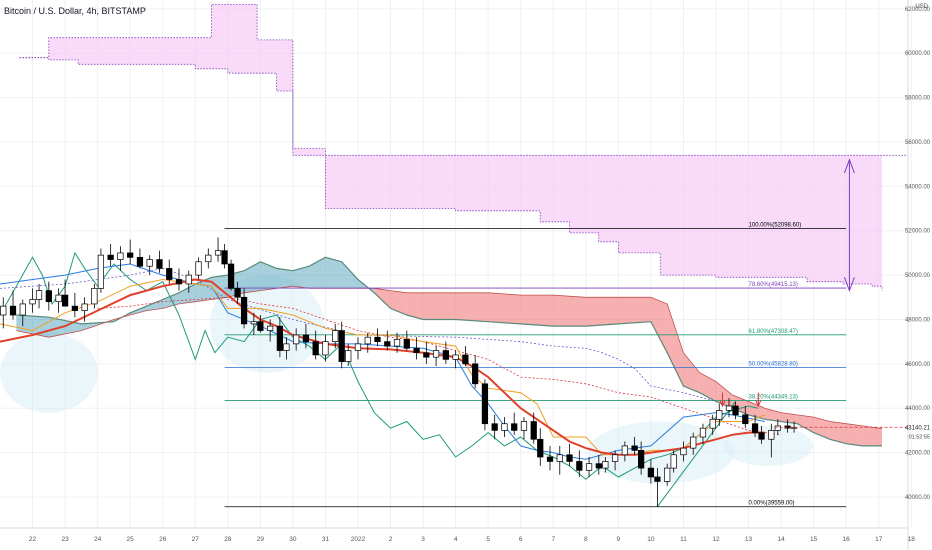 This screenshot has width=932, height=550. What do you see at coordinates (75, 11) in the screenshot?
I see `chart-title: Bitcoin / U.S. Dollar, 4h, BITSTAMP` at bounding box center [75, 11].